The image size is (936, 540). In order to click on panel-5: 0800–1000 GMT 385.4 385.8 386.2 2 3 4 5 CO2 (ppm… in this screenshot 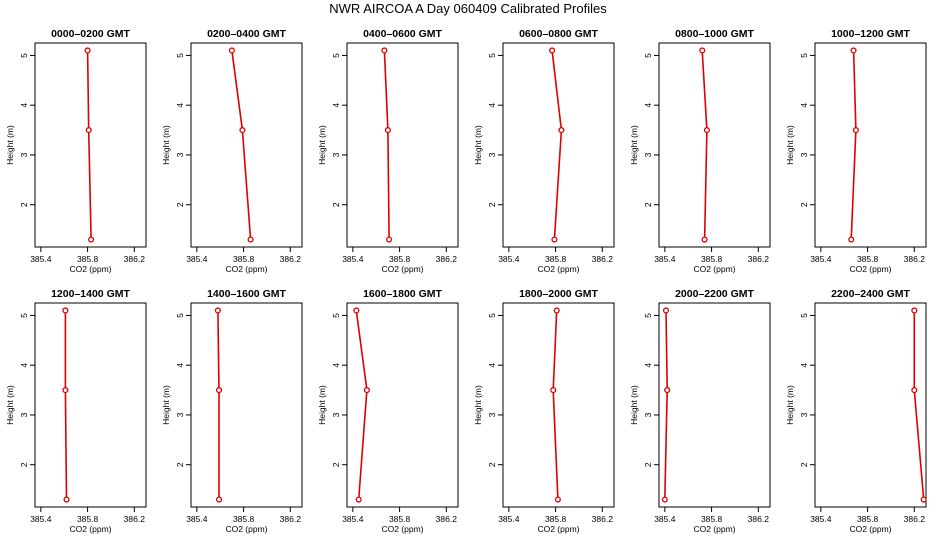, I will do `click(700, 151)`.